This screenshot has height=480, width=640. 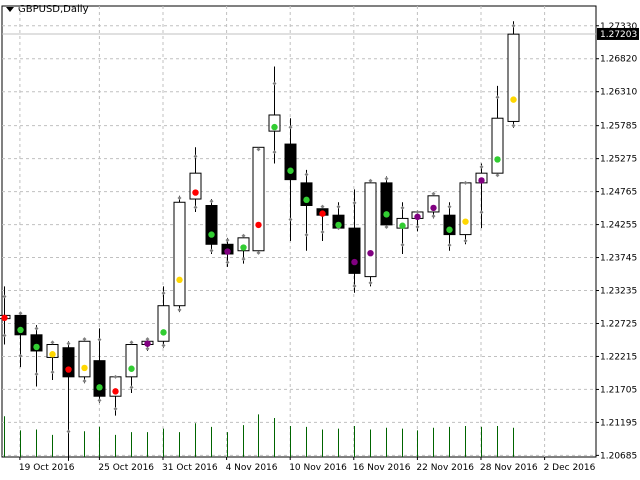 What do you see at coordinates (252, 468) in the screenshot?
I see `x-tick-label: 4 Nov 2016` at bounding box center [252, 468].